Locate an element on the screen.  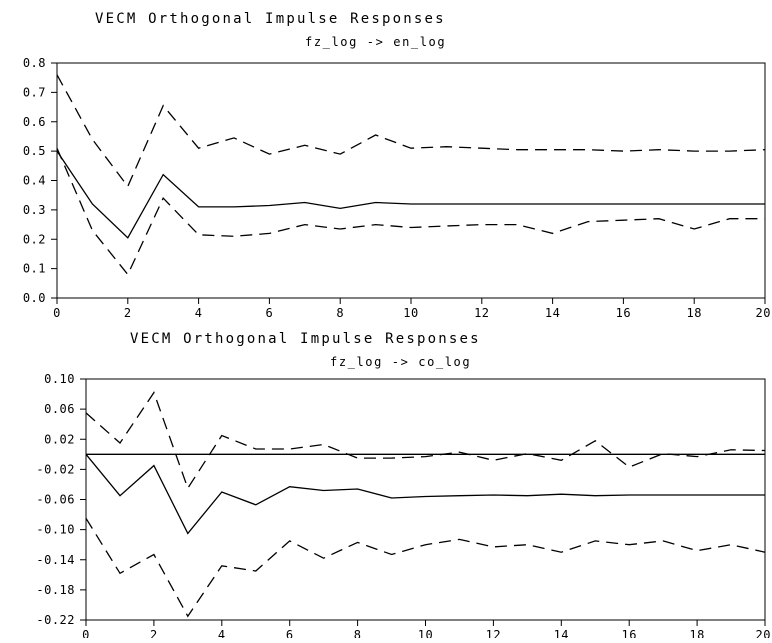
y-tick-label: 0.06 is located at coordinates (59, 409).